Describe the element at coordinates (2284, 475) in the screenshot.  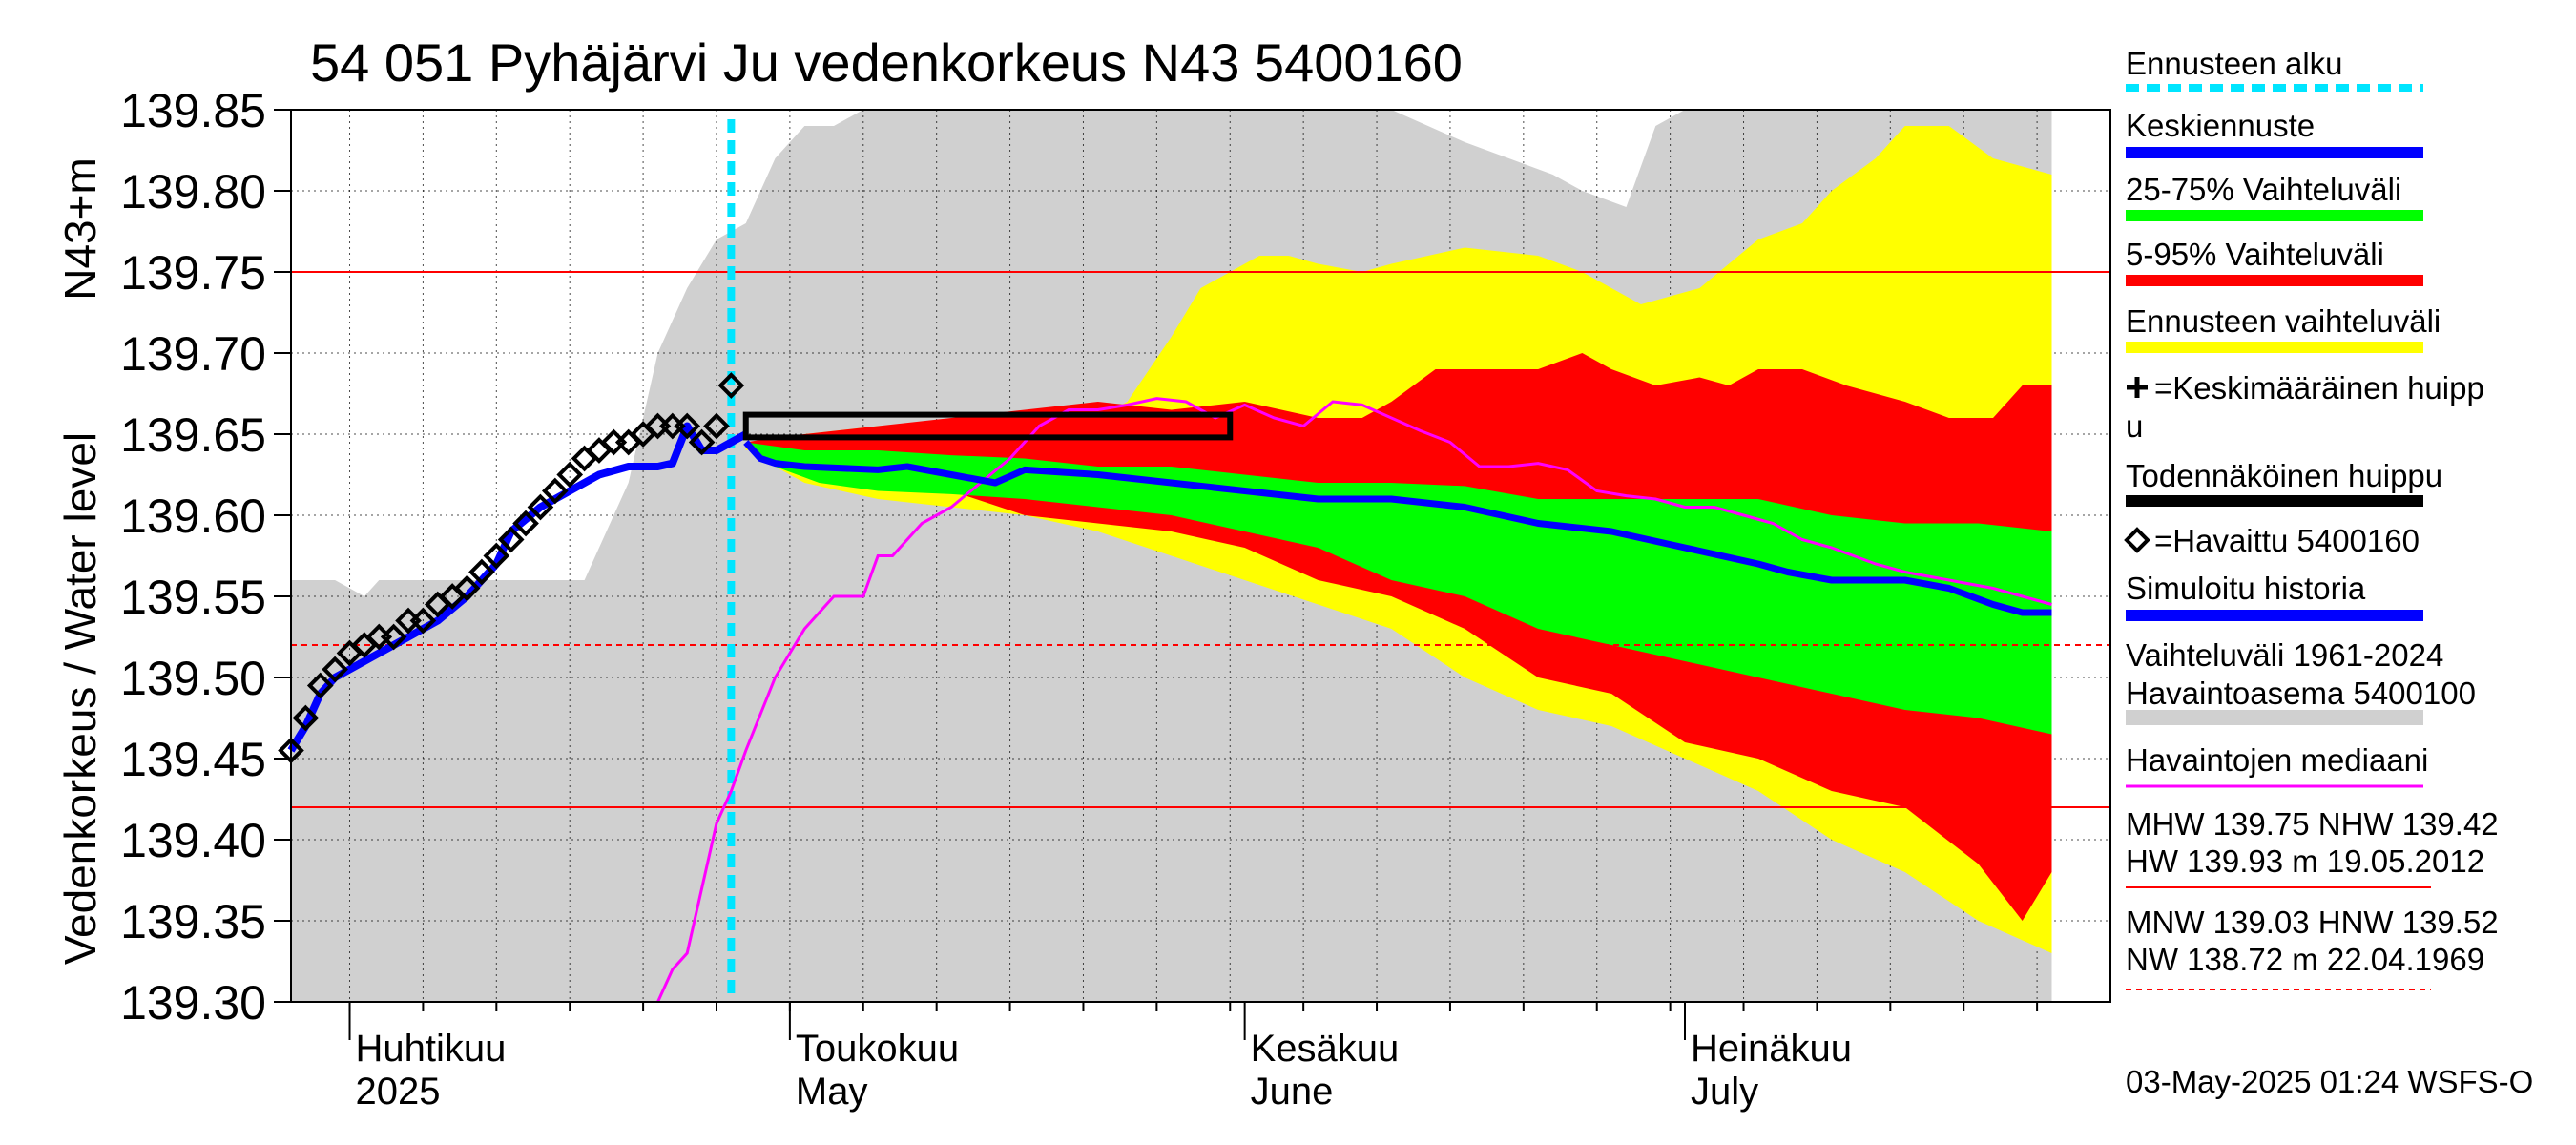
I see `legend-label: Todennäköinen huippu` at that location.